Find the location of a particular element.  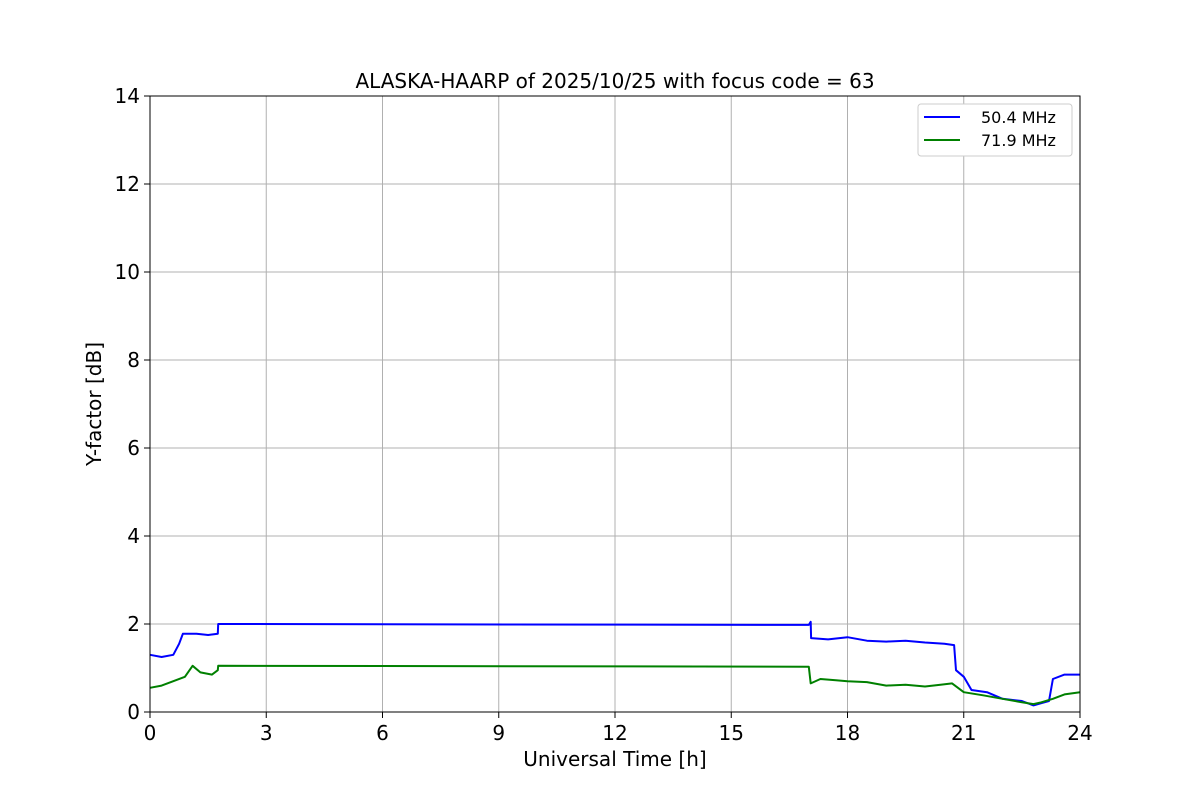

y-tick-label: 6 is located at coordinates (133, 448).